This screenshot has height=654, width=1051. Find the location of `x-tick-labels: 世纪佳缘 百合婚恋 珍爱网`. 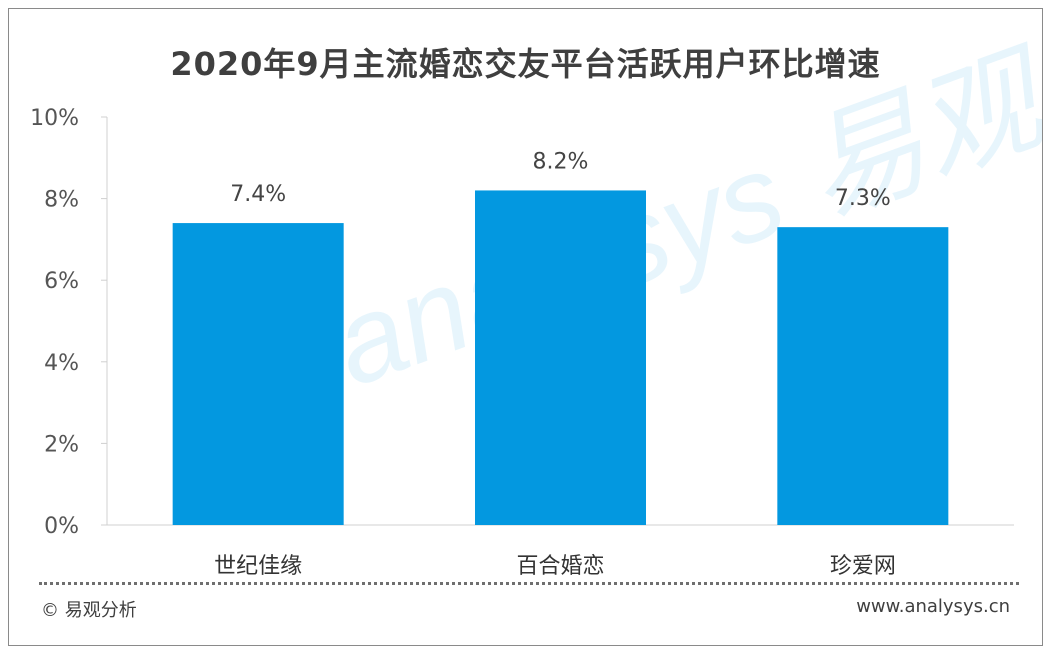

x-tick-labels: 世纪佳缘 百合婚恋 珍爱网 is located at coordinates (555, 566).